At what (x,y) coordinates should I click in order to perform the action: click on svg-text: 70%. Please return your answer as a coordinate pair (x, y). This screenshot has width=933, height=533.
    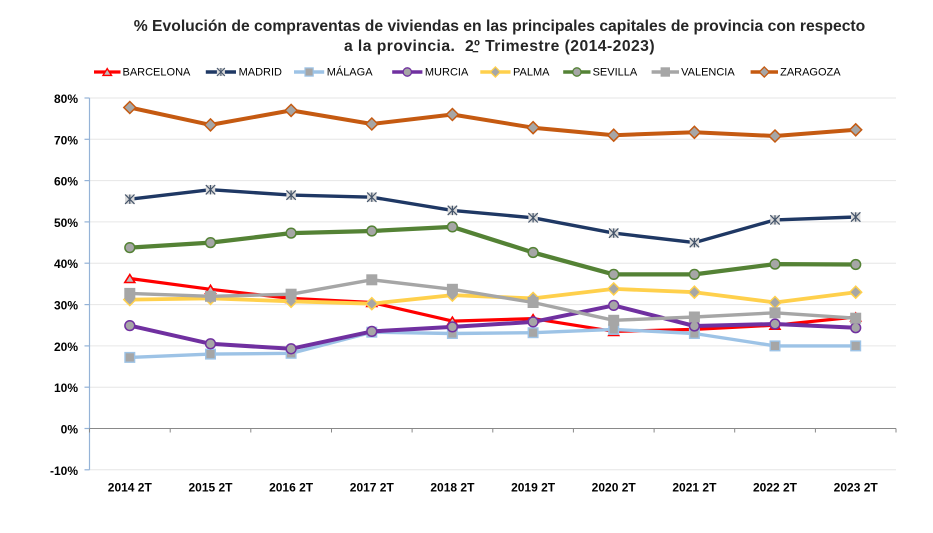
    Looking at the image, I should click on (66, 140).